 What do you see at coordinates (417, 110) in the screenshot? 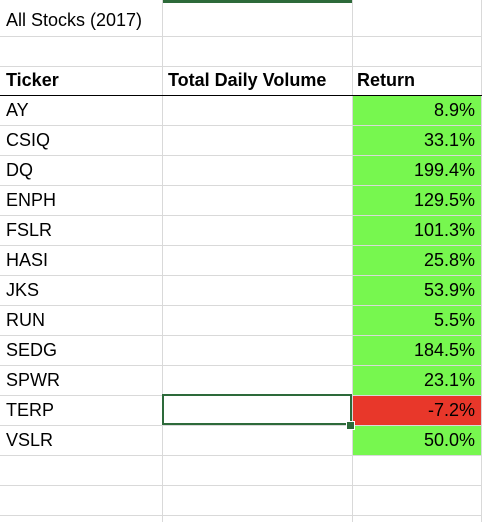
I see `return-cell: 8.9%` at bounding box center [417, 110].